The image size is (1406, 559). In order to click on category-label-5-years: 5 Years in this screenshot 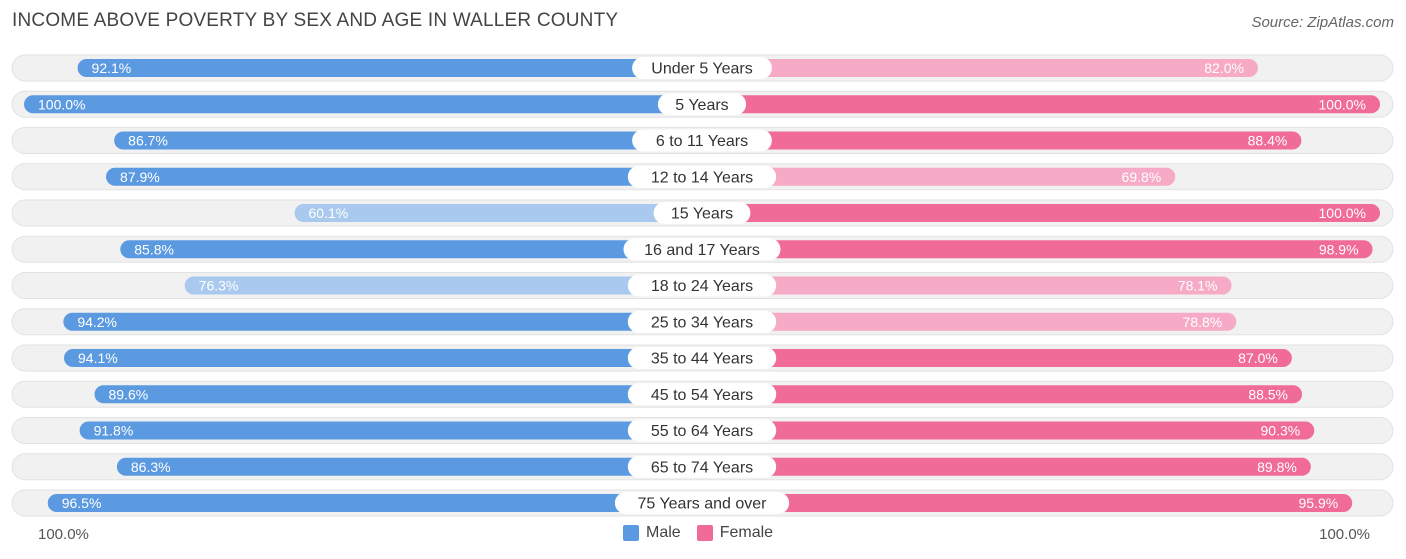, I will do `click(701, 105)`.